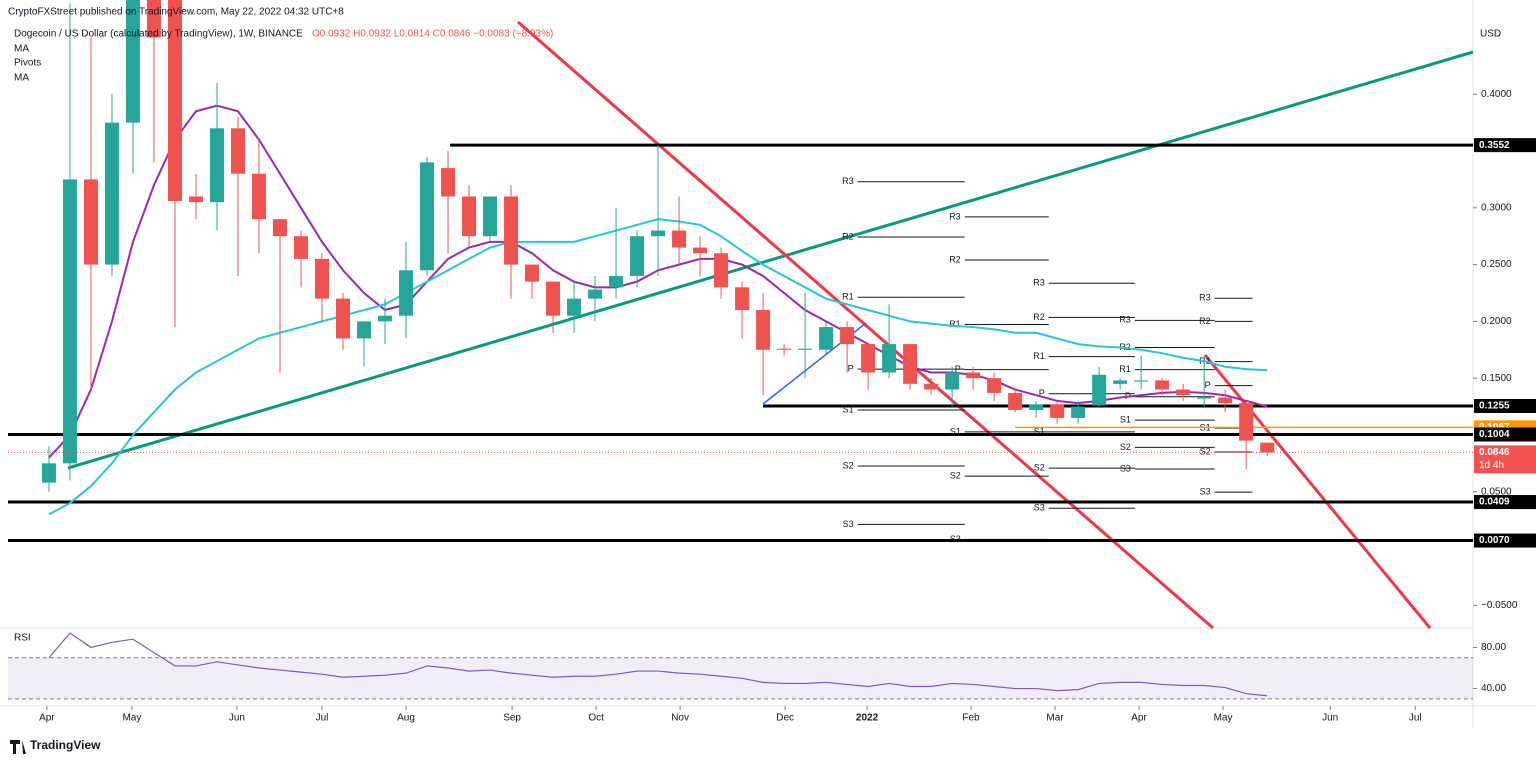 Image resolution: width=1536 pixels, height=760 pixels. Describe the element at coordinates (1496, 491) in the screenshot. I see `y-tick-label: 0.0500` at that location.